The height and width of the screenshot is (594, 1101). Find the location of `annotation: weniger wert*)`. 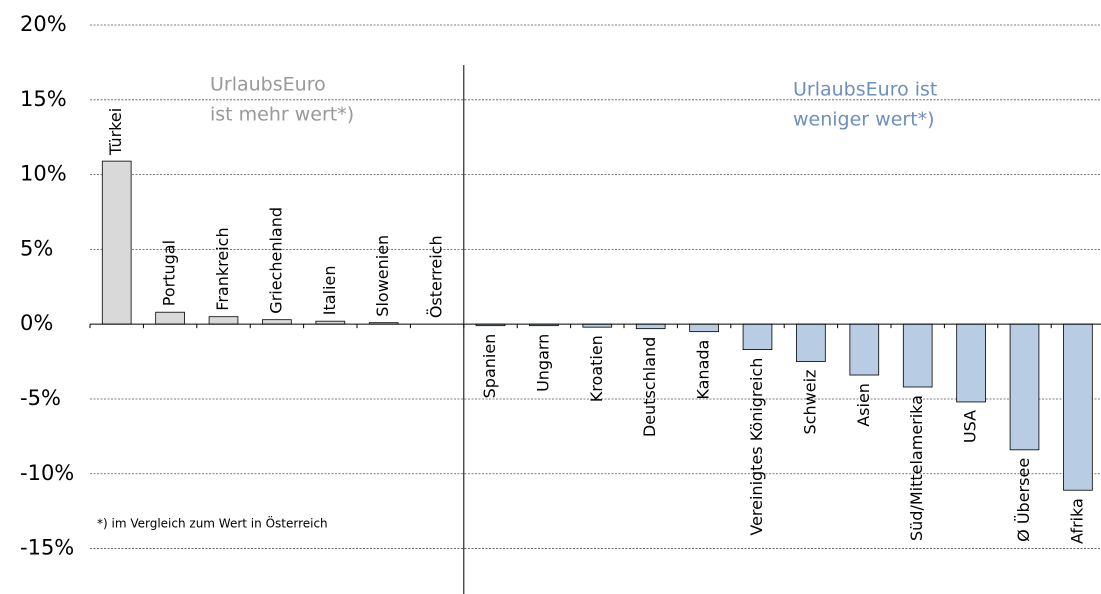

annotation: weniger wert*) is located at coordinates (864, 120).